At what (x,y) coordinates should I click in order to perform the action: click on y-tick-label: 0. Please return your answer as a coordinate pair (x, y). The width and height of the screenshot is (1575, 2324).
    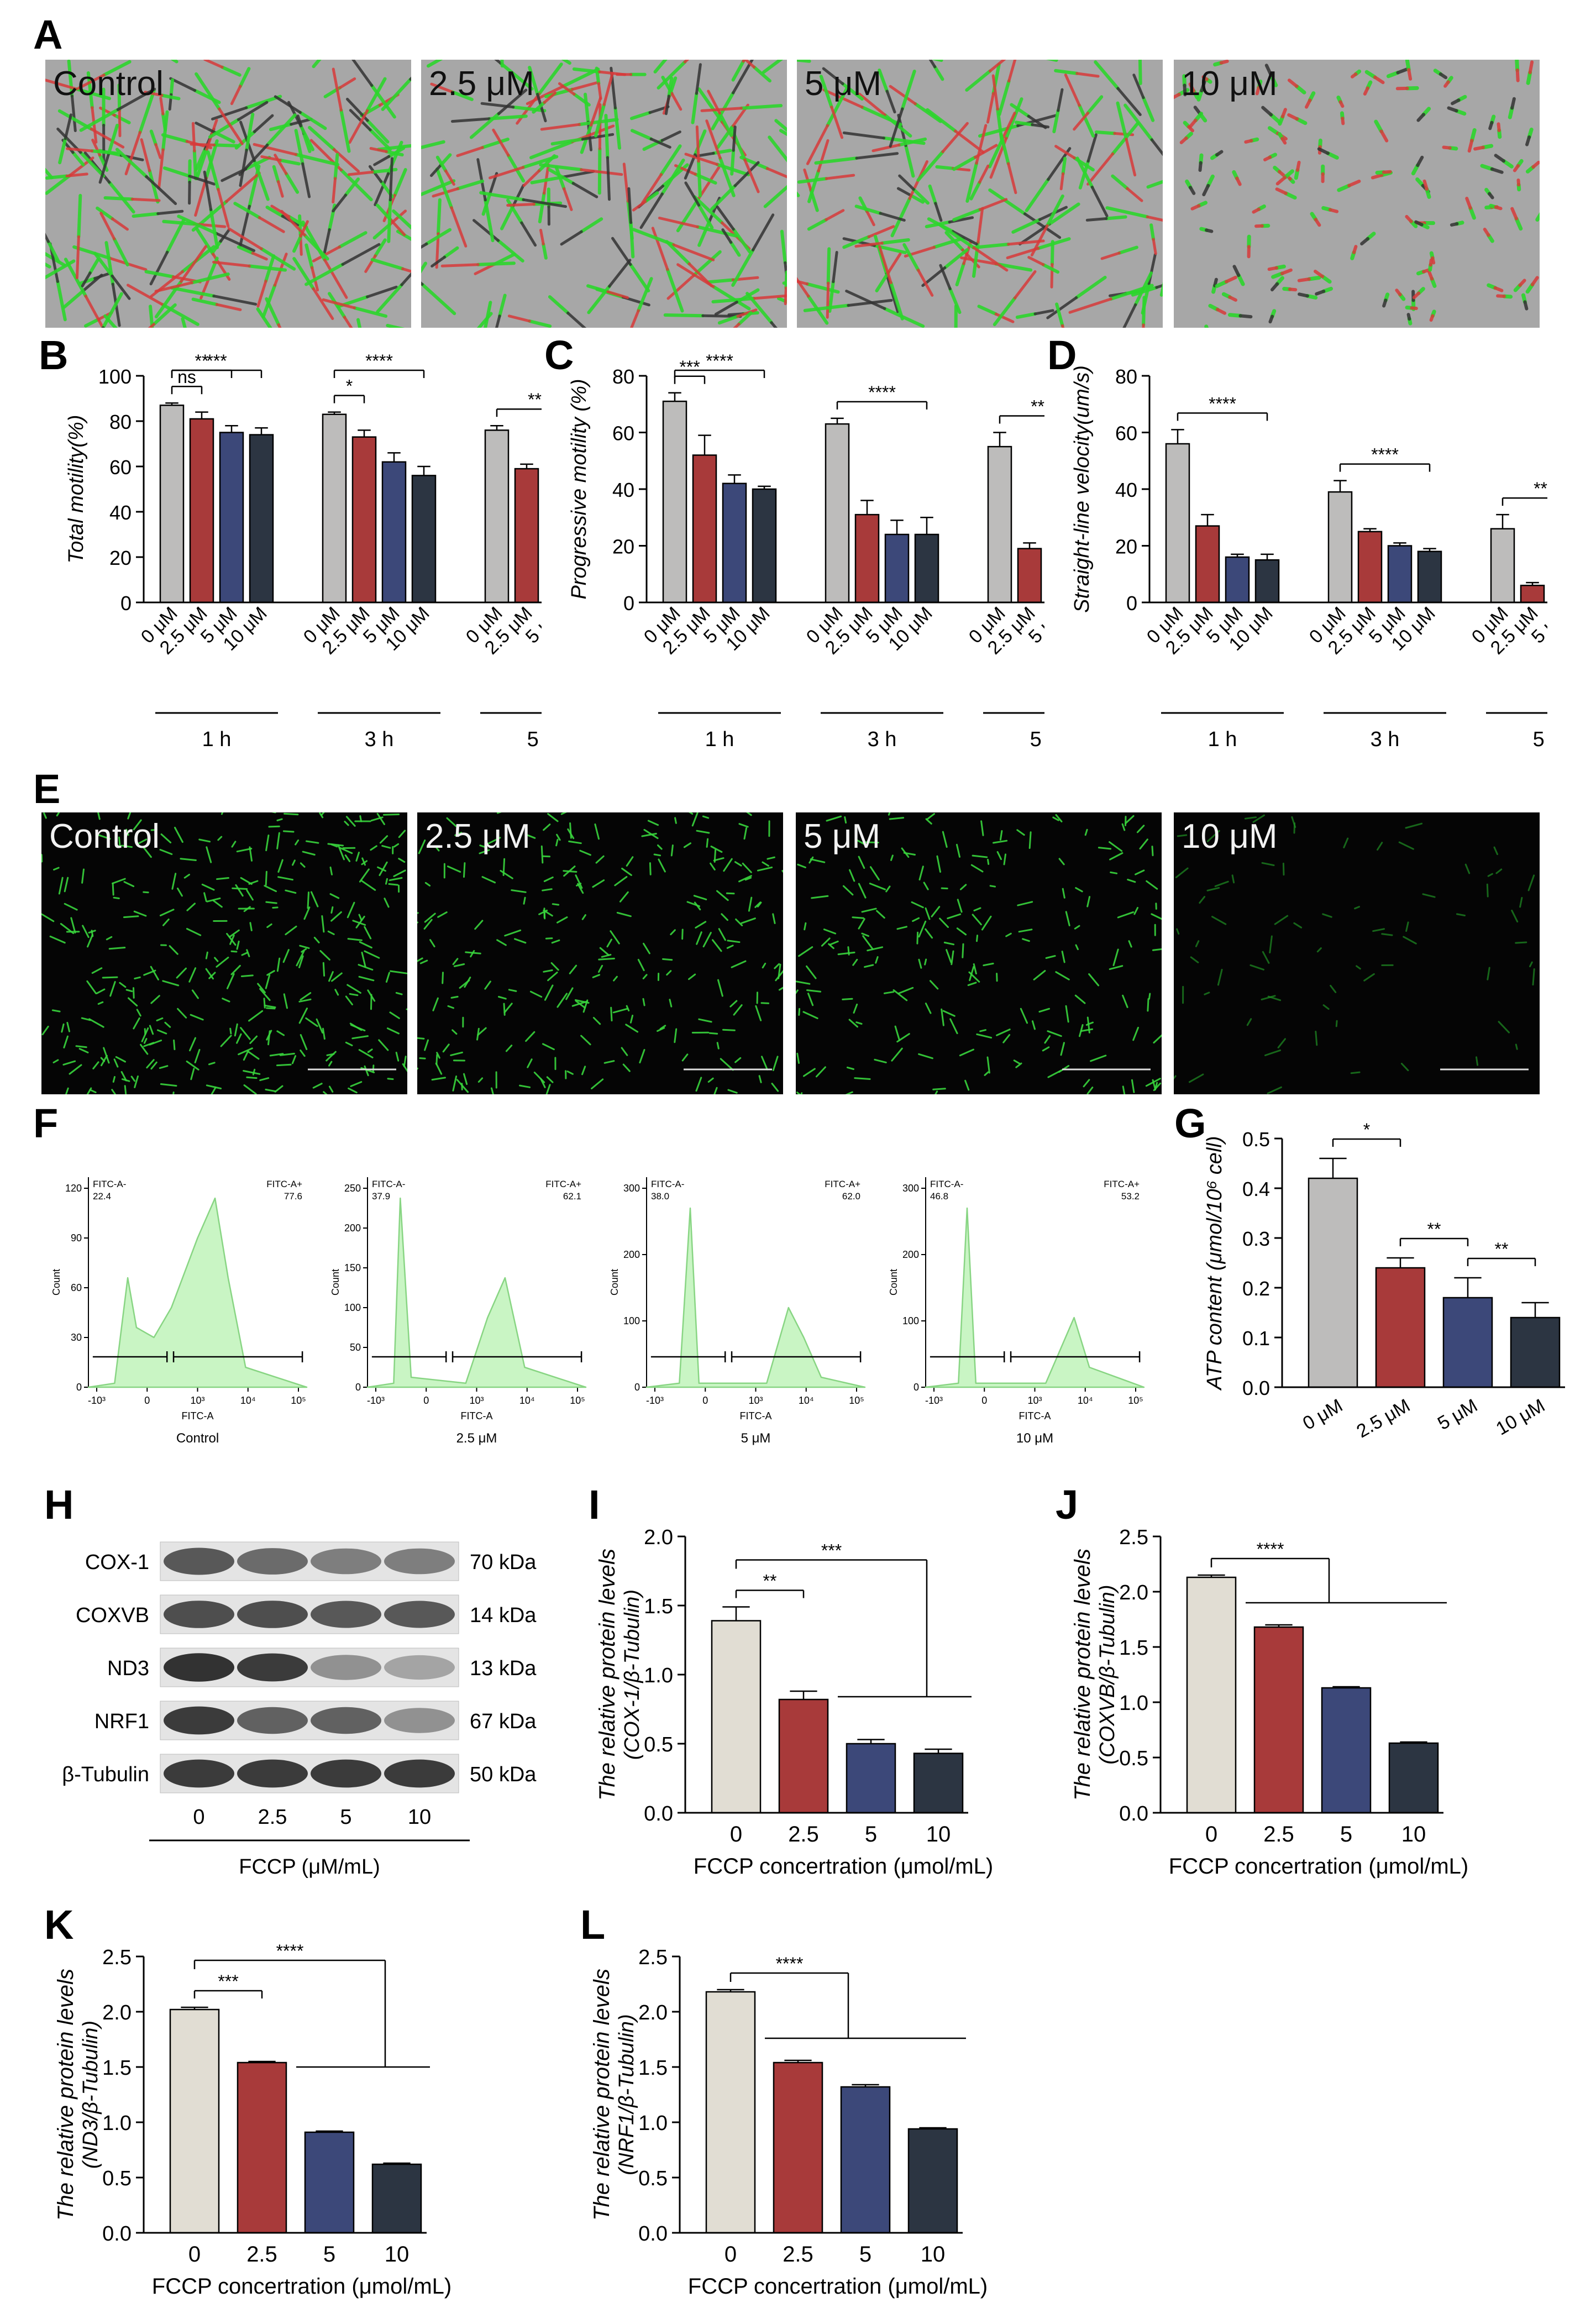
    Looking at the image, I should click on (358, 1388).